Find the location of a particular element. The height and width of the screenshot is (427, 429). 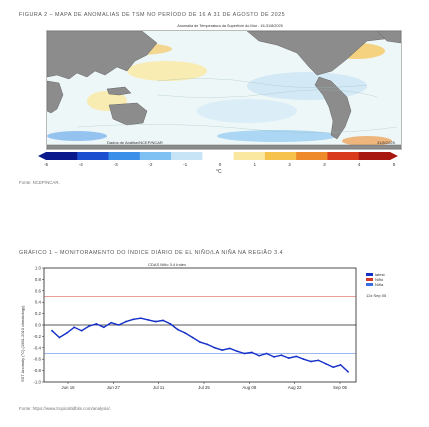

colorbar-right-arrow is located at coordinates (394, 156).